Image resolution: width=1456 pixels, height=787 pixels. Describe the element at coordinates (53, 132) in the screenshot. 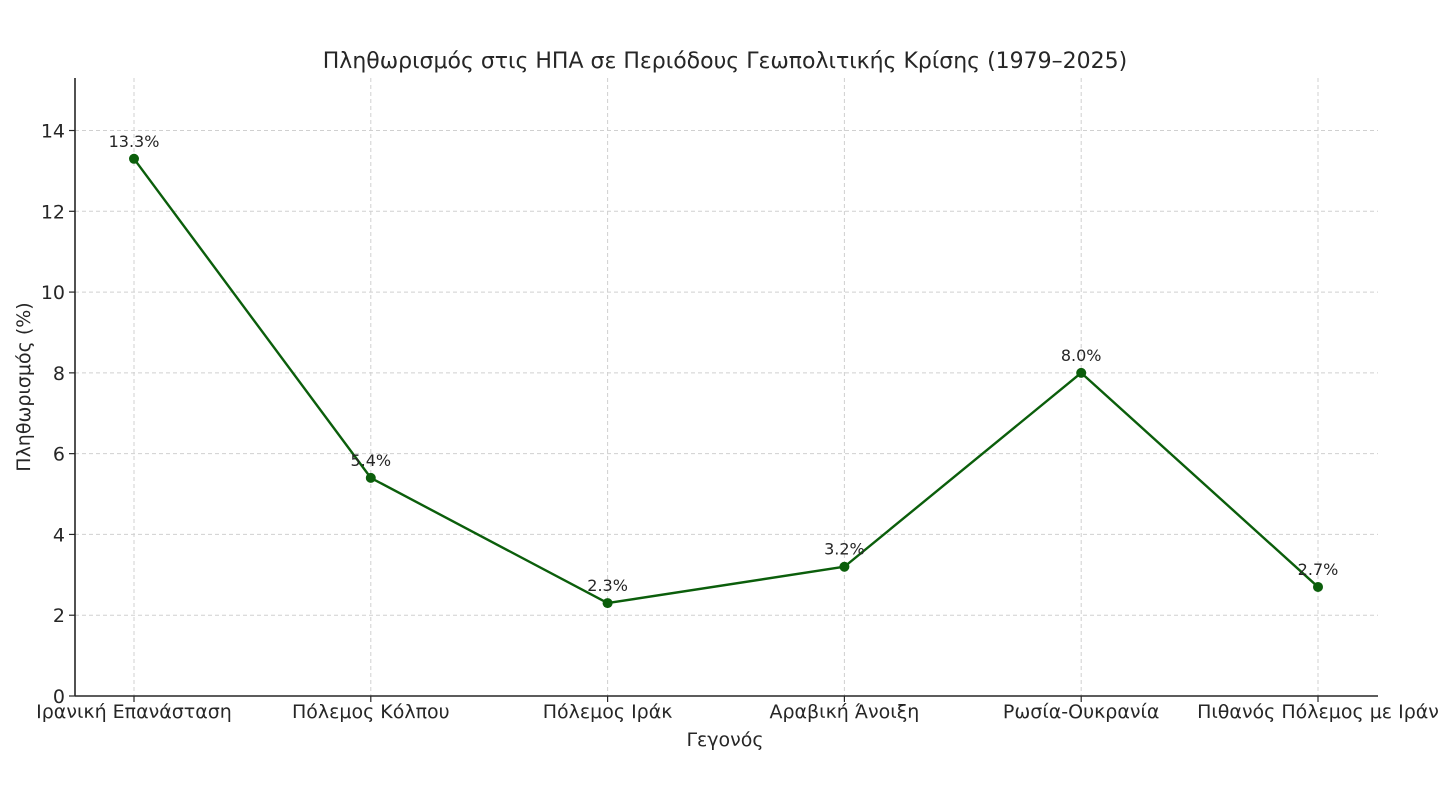

I see `y-tick-label: 14` at that location.